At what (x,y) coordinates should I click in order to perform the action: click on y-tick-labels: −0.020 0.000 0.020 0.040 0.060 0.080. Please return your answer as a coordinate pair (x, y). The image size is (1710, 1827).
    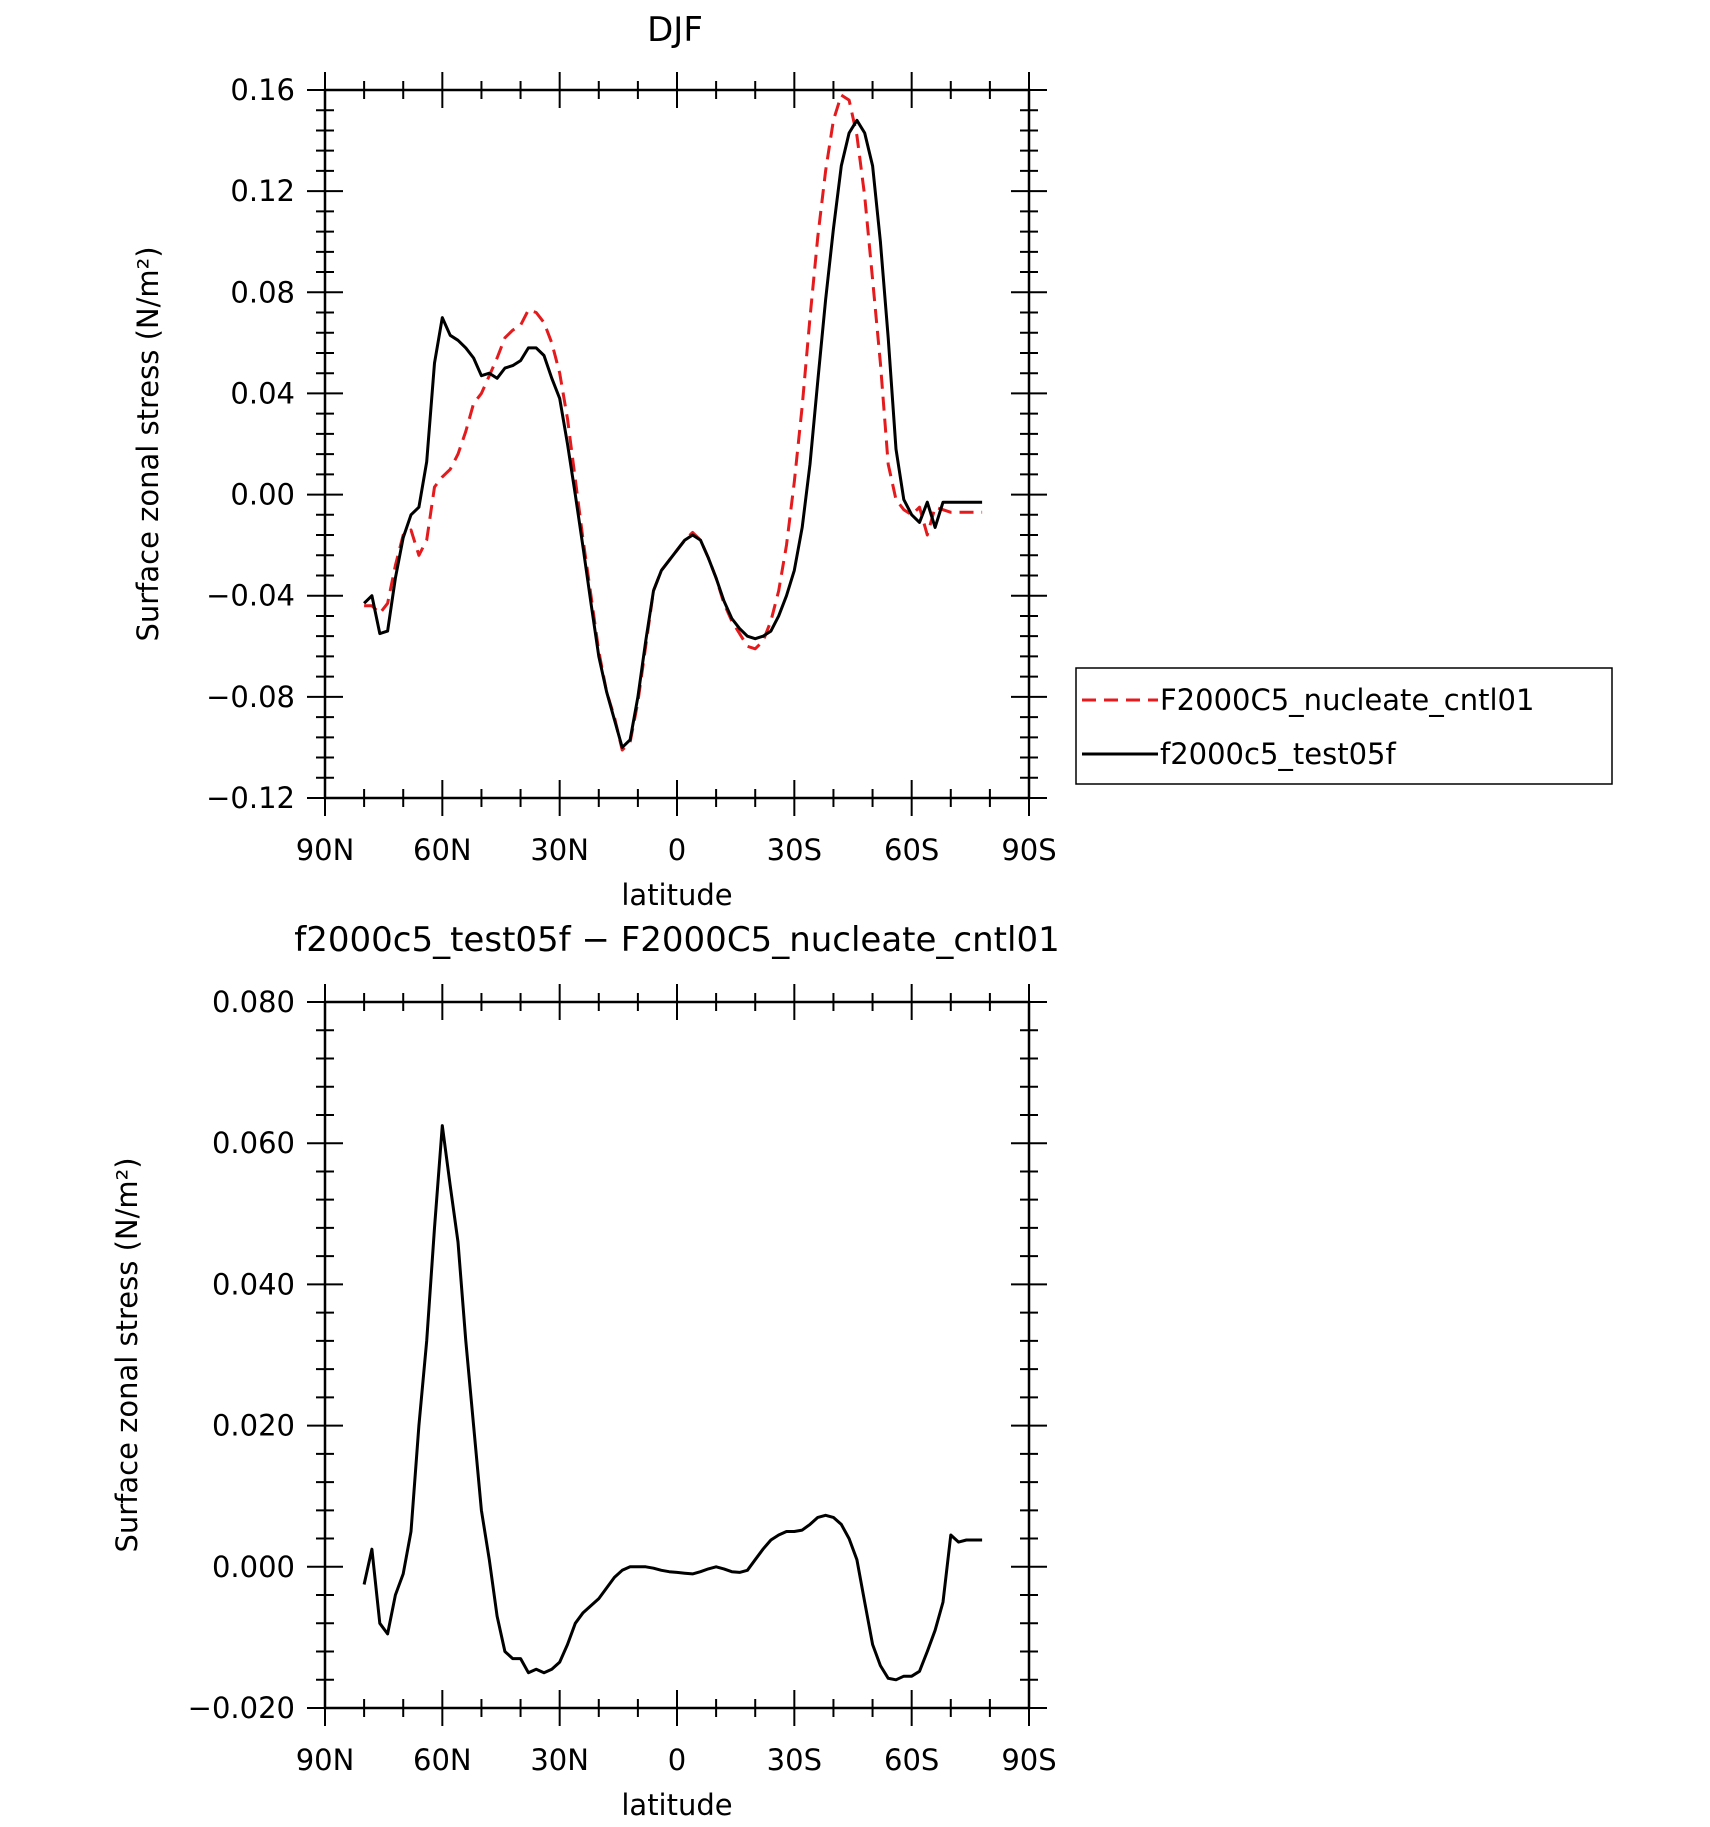
    Looking at the image, I should click on (241, 1355).